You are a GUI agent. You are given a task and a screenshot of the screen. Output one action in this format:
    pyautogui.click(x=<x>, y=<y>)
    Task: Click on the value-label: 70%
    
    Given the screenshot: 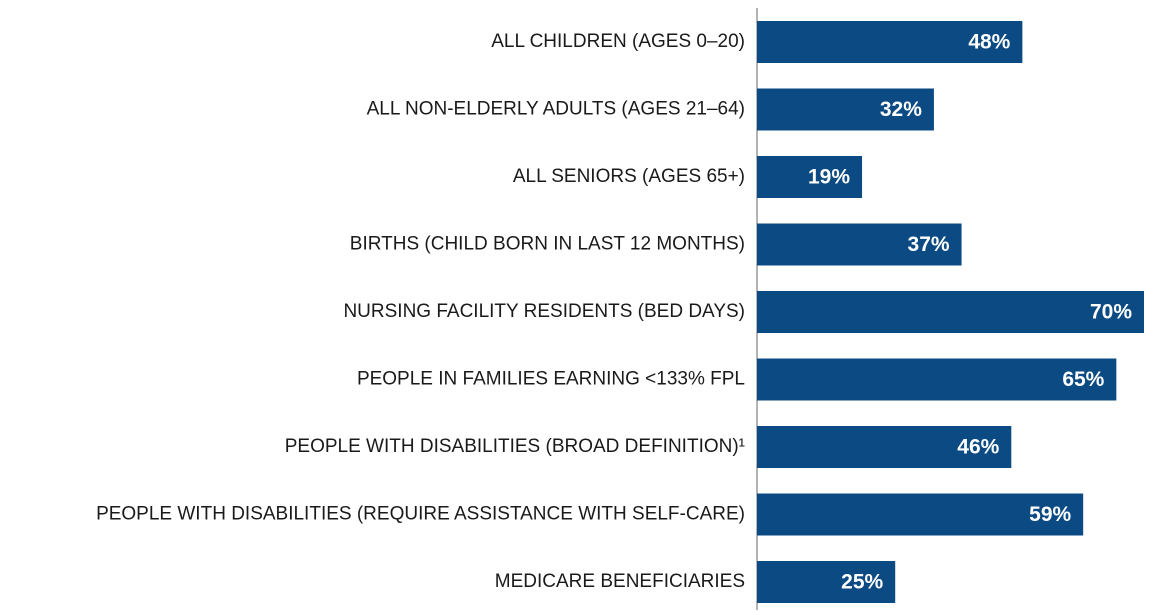 What is the action you would take?
    pyautogui.click(x=1111, y=312)
    